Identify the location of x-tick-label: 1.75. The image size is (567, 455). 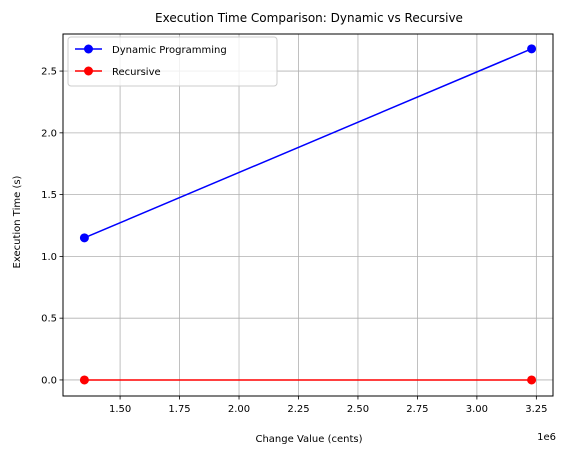
(179, 409).